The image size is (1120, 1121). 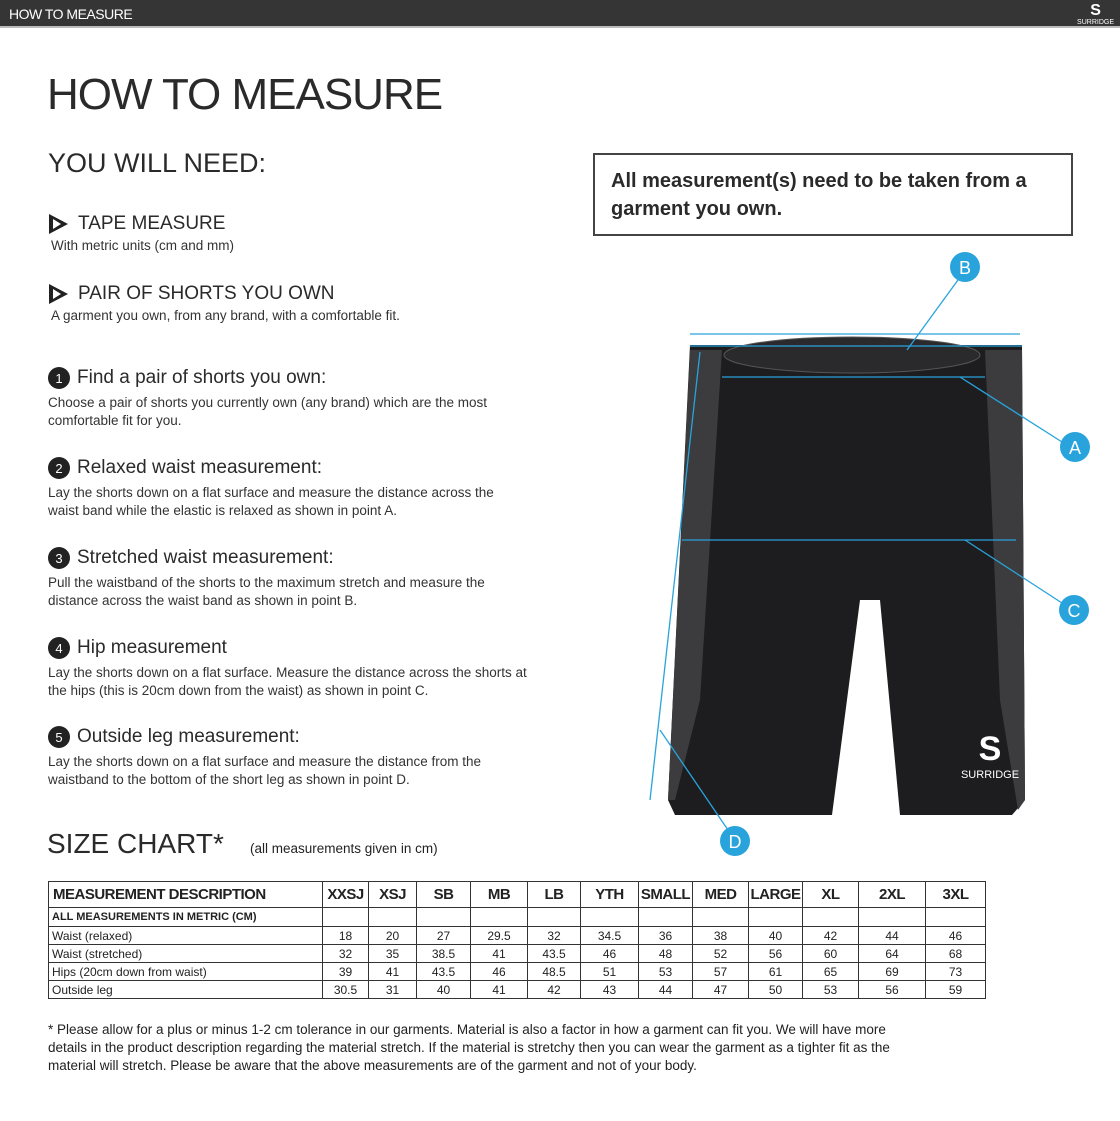 What do you see at coordinates (443, 894) in the screenshot?
I see `column-header-size: SB` at bounding box center [443, 894].